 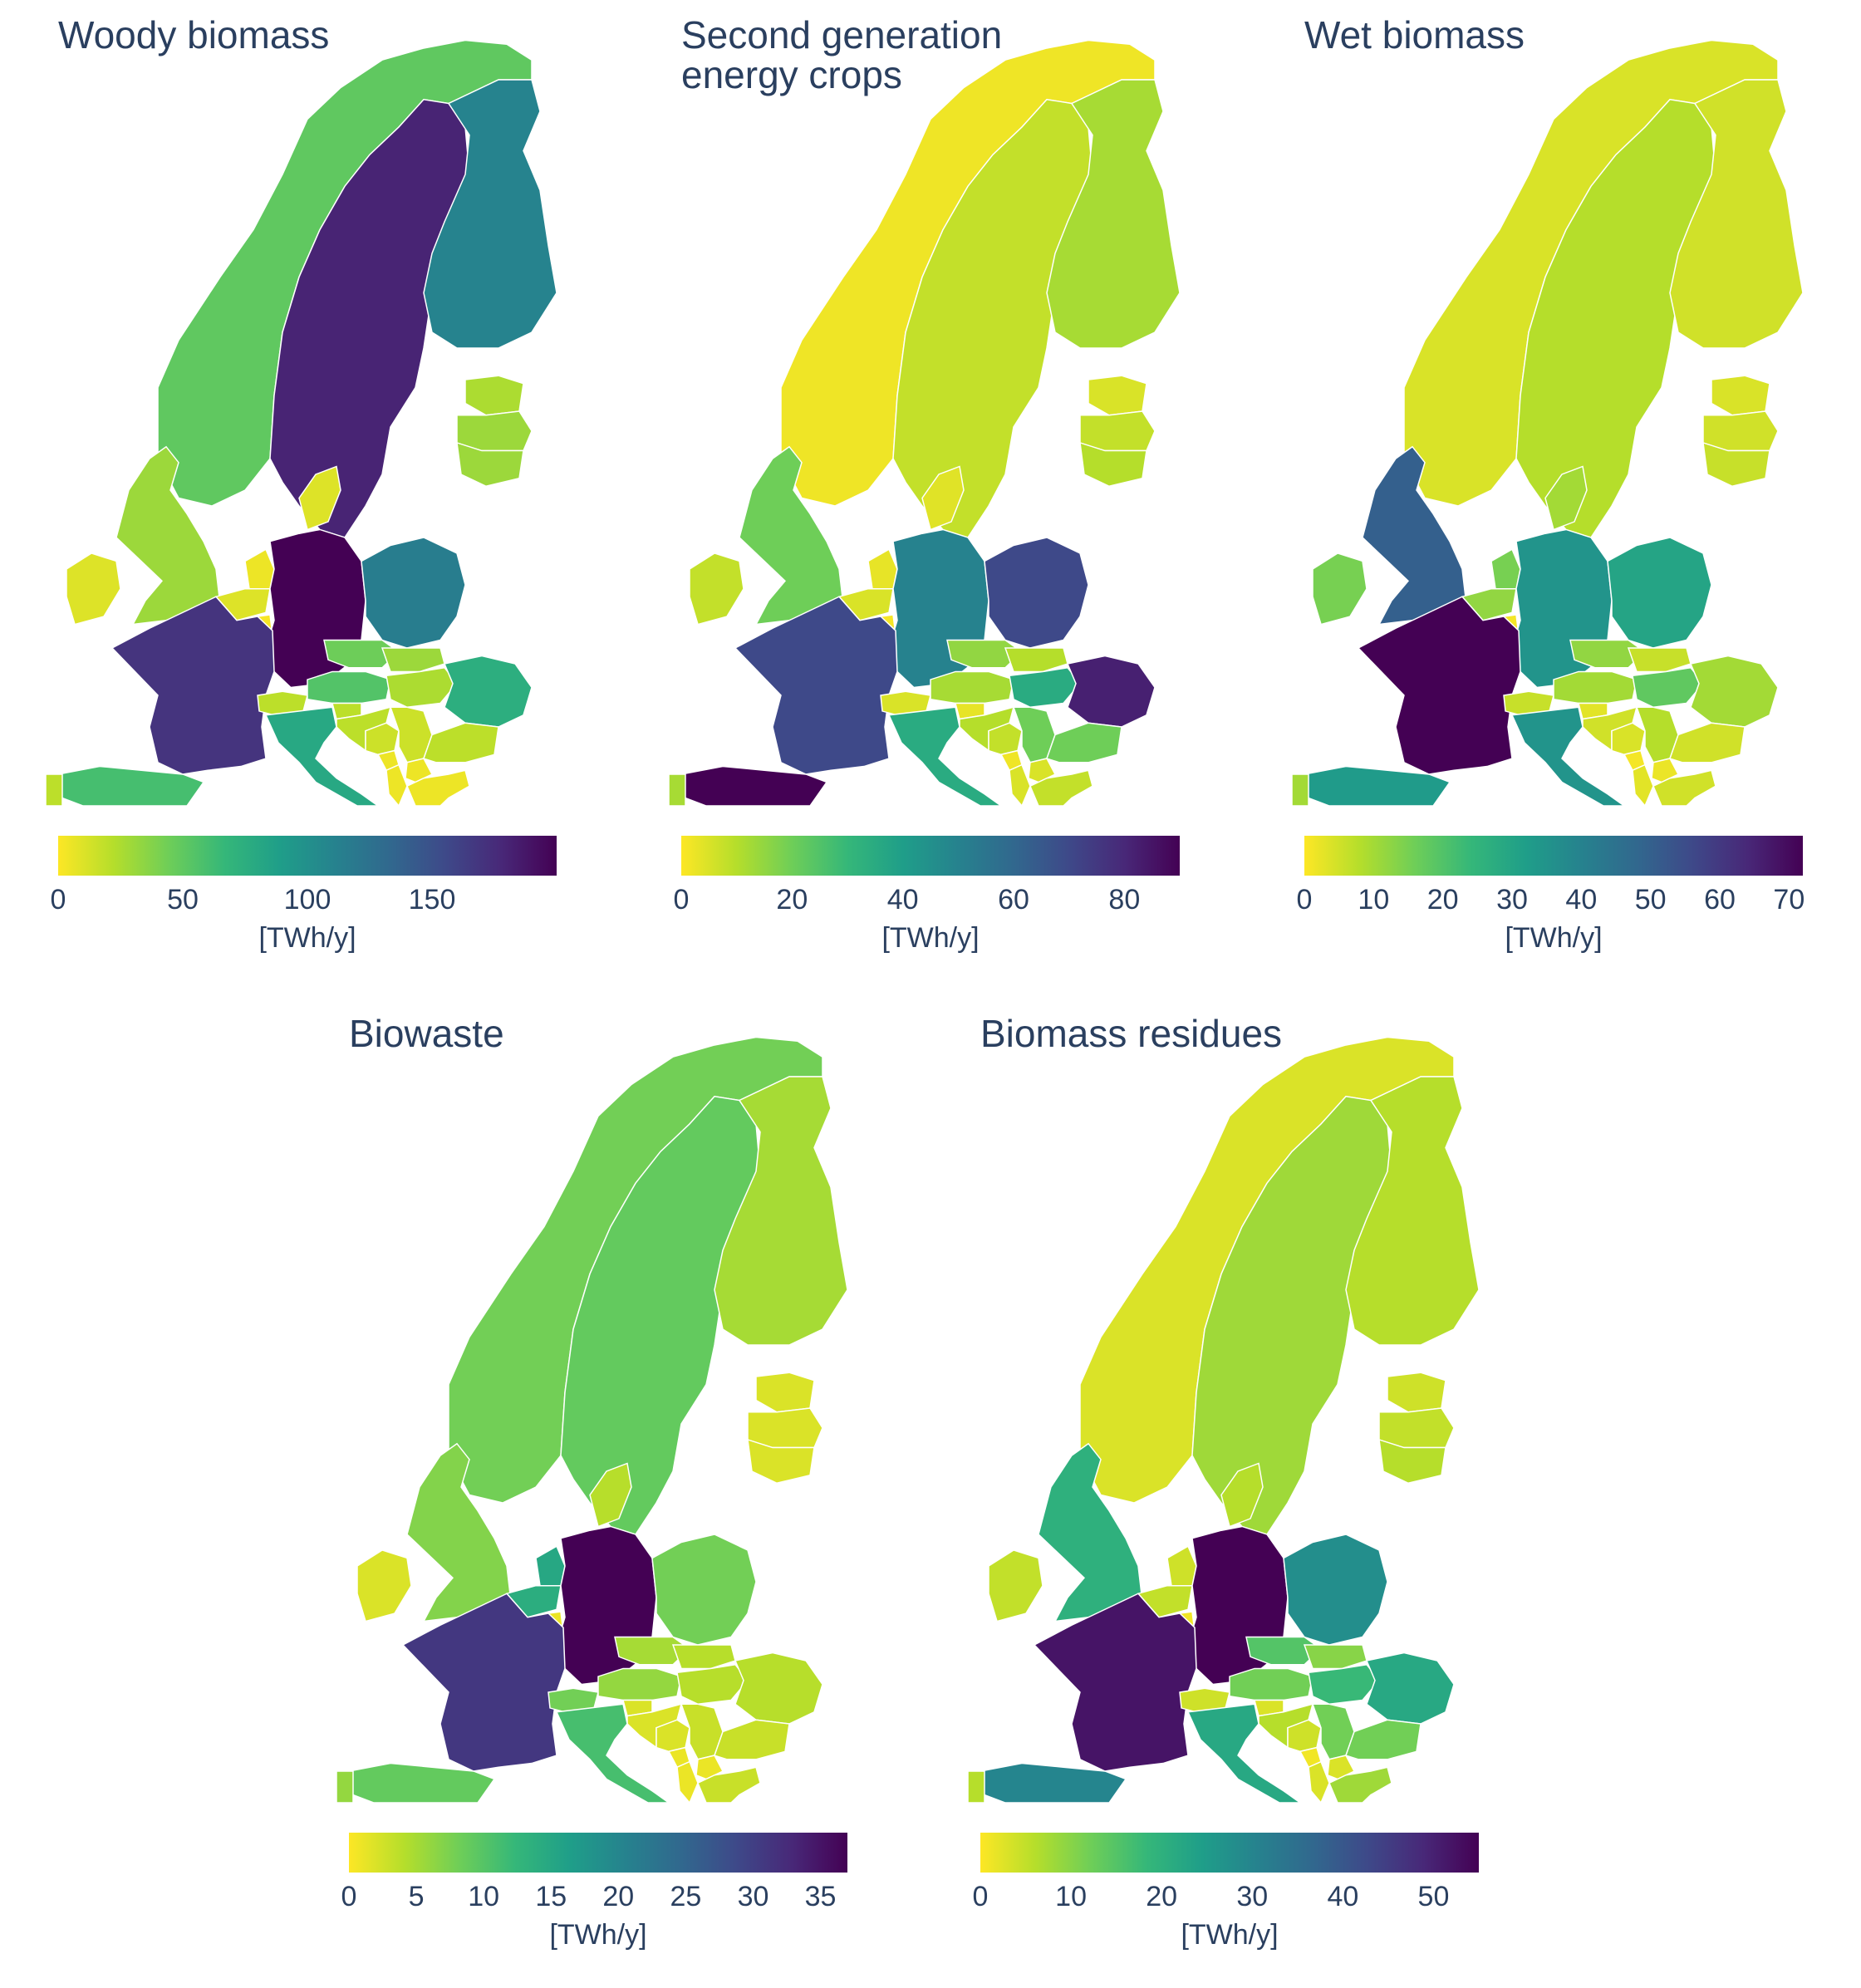 I want to click on colorbar-unit-label: [TWh/y], so click(x=307, y=938).